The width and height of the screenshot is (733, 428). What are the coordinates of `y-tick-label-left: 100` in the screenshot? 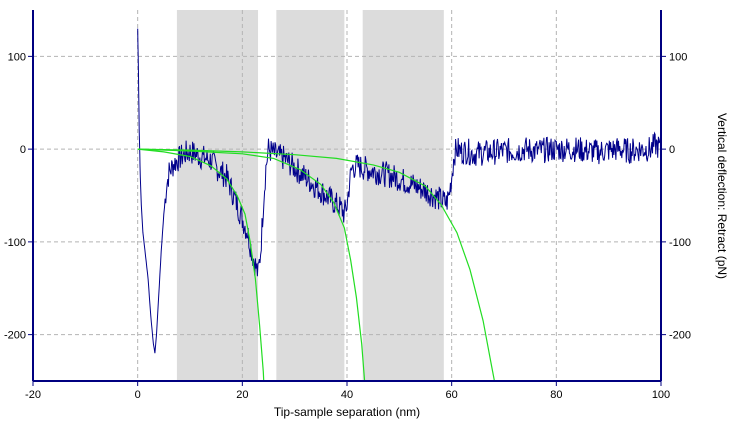 It's located at (17, 57).